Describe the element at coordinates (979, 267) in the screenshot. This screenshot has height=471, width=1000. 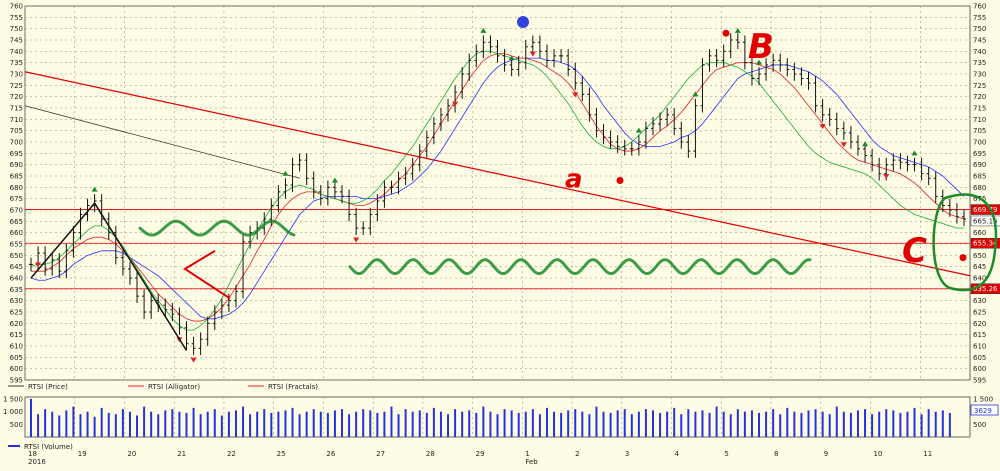
I see `y-tick-label-right: 645` at that location.